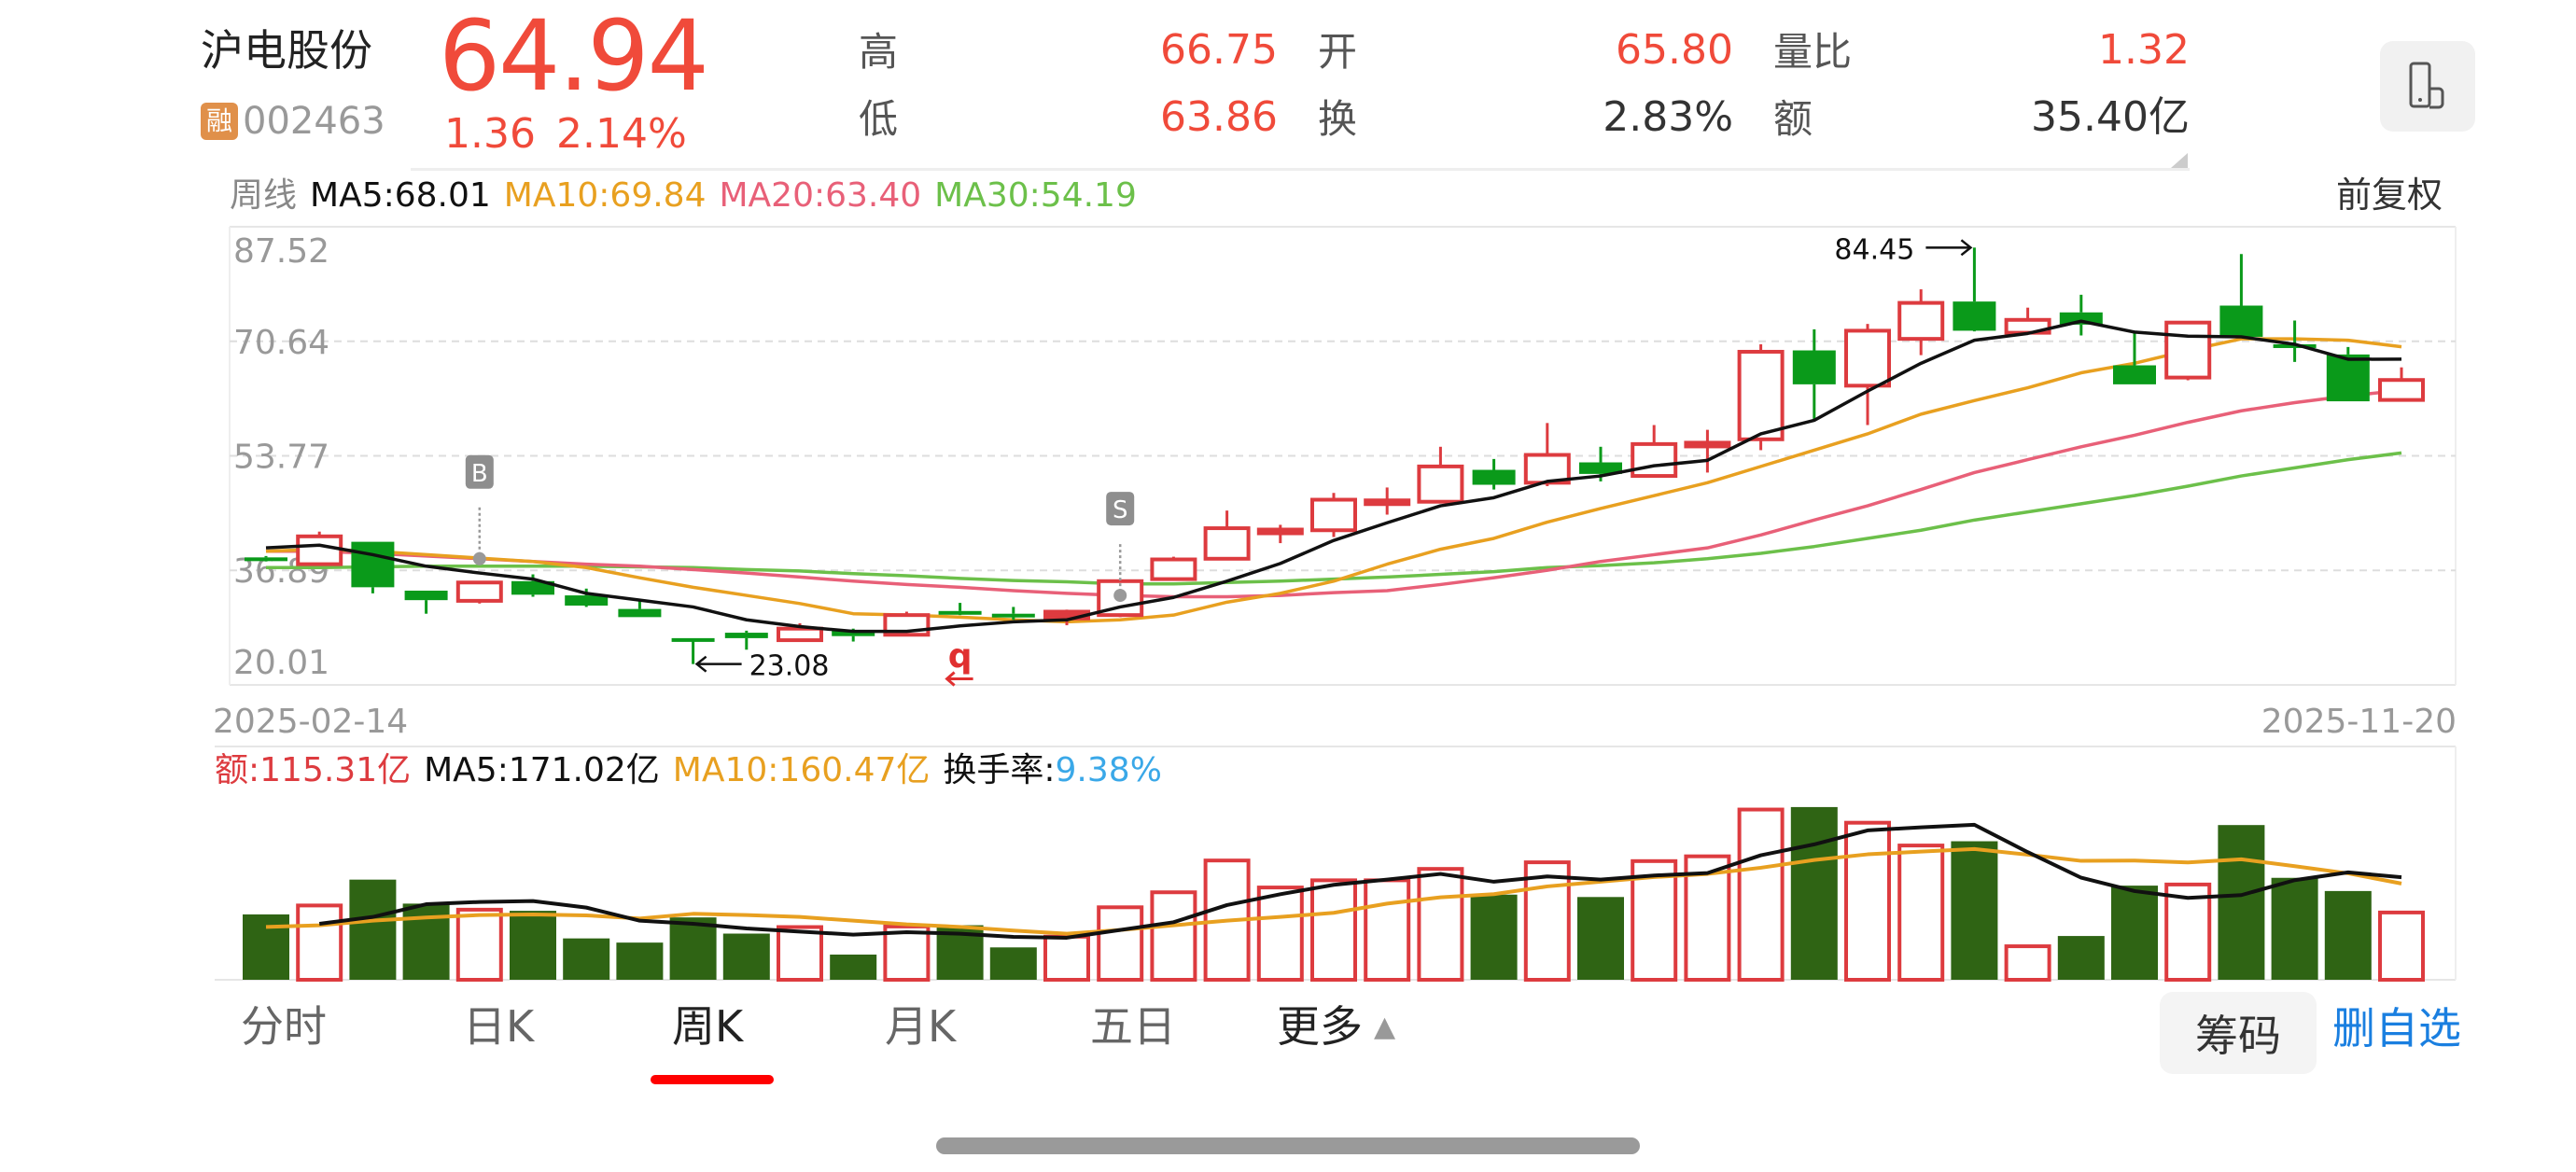 This screenshot has height=1172, width=2576. Describe the element at coordinates (281, 663) in the screenshot. I see `y-tick-label: 20.01` at that location.